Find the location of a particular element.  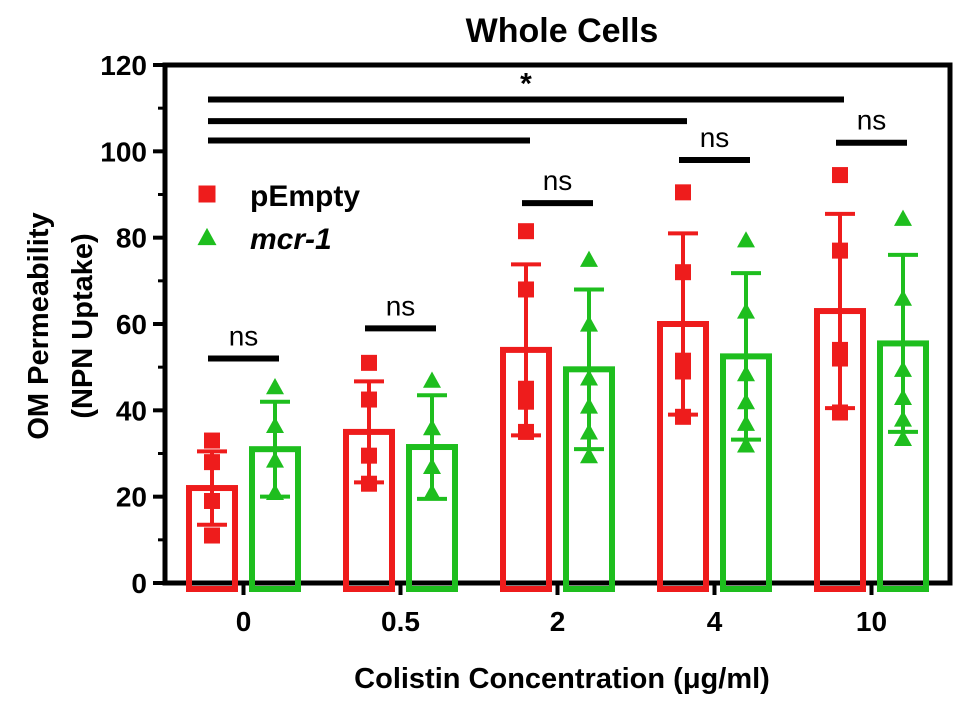

comparison-lines: * is located at coordinates (526, 106).